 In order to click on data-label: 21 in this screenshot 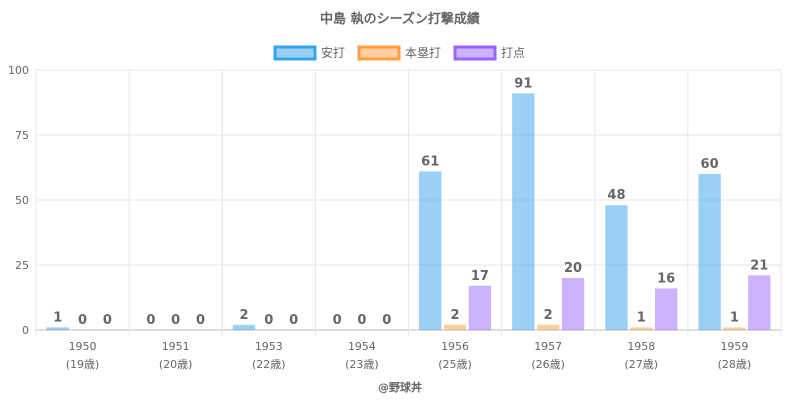, I will do `click(759, 265)`.